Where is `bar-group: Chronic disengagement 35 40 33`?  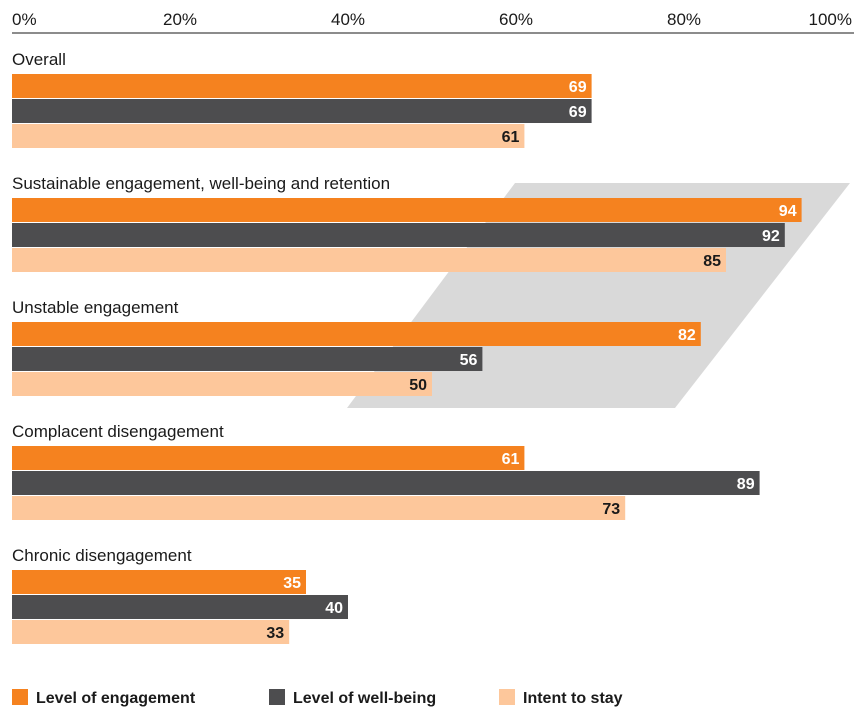
bar-group: Chronic disengagement 35 40 33 is located at coordinates (180, 595).